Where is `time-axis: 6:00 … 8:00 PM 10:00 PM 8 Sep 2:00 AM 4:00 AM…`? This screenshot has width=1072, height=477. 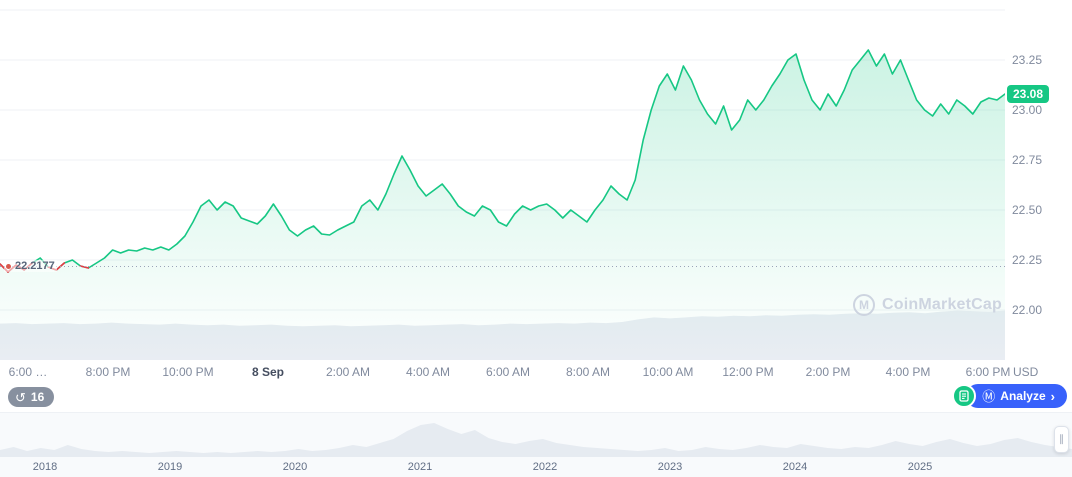 time-axis: 6:00 … 8:00 PM 10:00 PM 8 Sep 2:00 AM 4:00 AM… is located at coordinates (536, 372).